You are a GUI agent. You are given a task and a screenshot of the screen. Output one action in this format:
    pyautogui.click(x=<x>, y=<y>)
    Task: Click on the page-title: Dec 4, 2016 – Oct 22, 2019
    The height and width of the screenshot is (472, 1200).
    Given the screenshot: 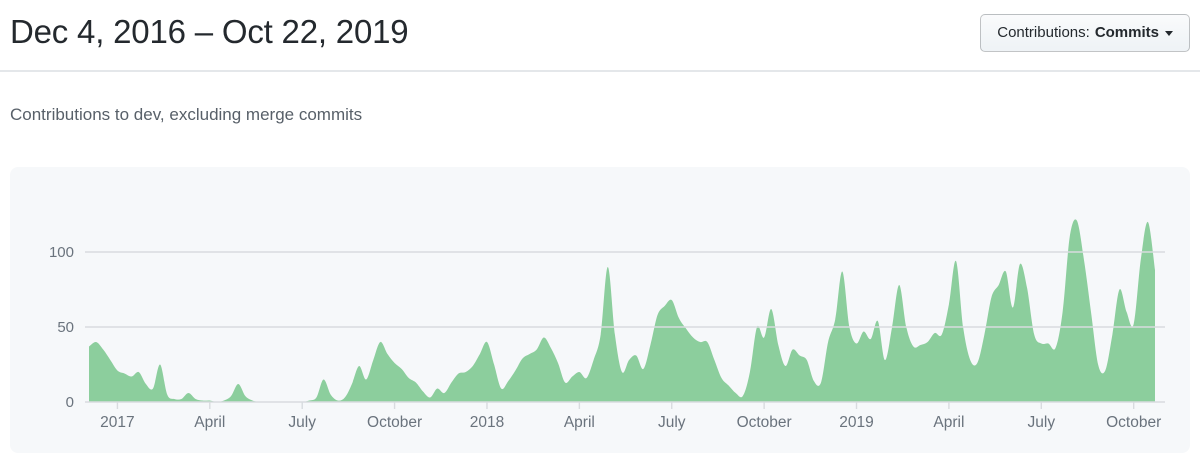 What is the action you would take?
    pyautogui.click(x=209, y=31)
    